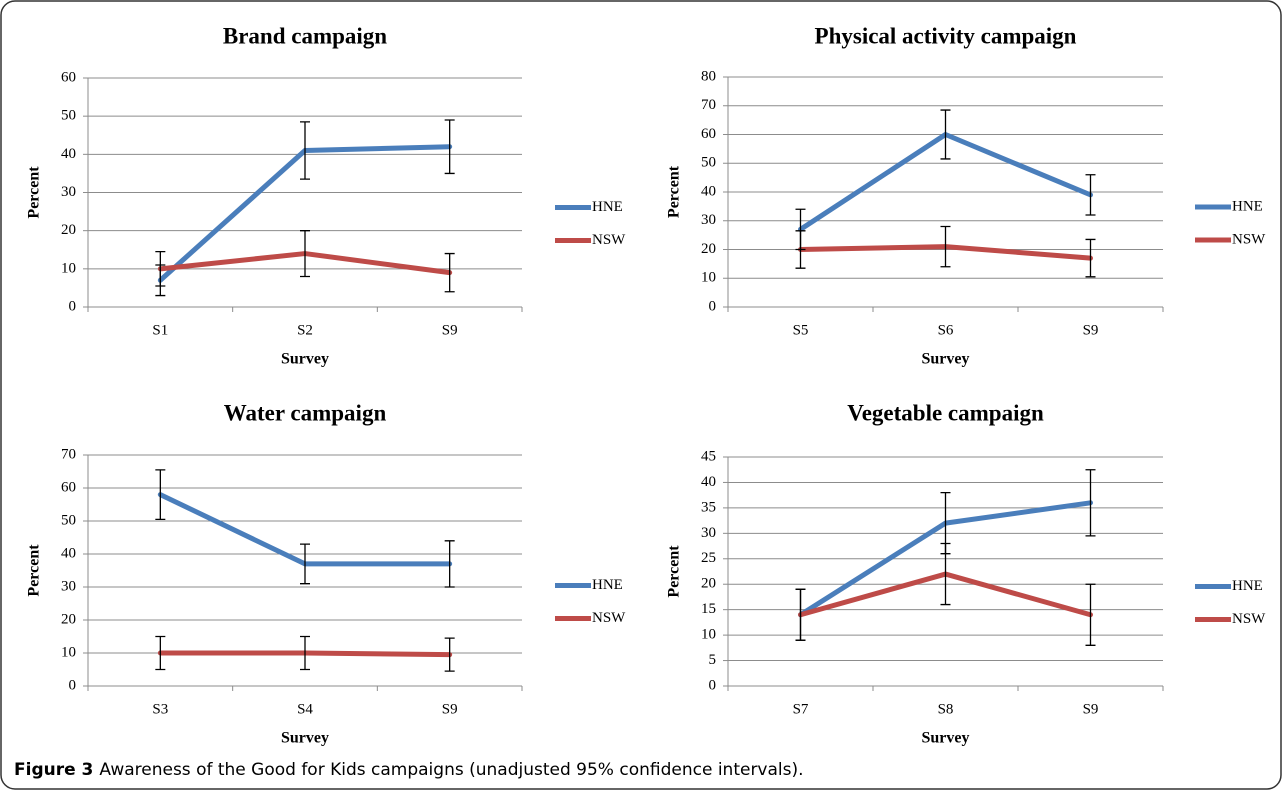 Image resolution: width=1282 pixels, height=790 pixels. What do you see at coordinates (708, 456) in the screenshot?
I see `y-tick-label: 45` at bounding box center [708, 456].